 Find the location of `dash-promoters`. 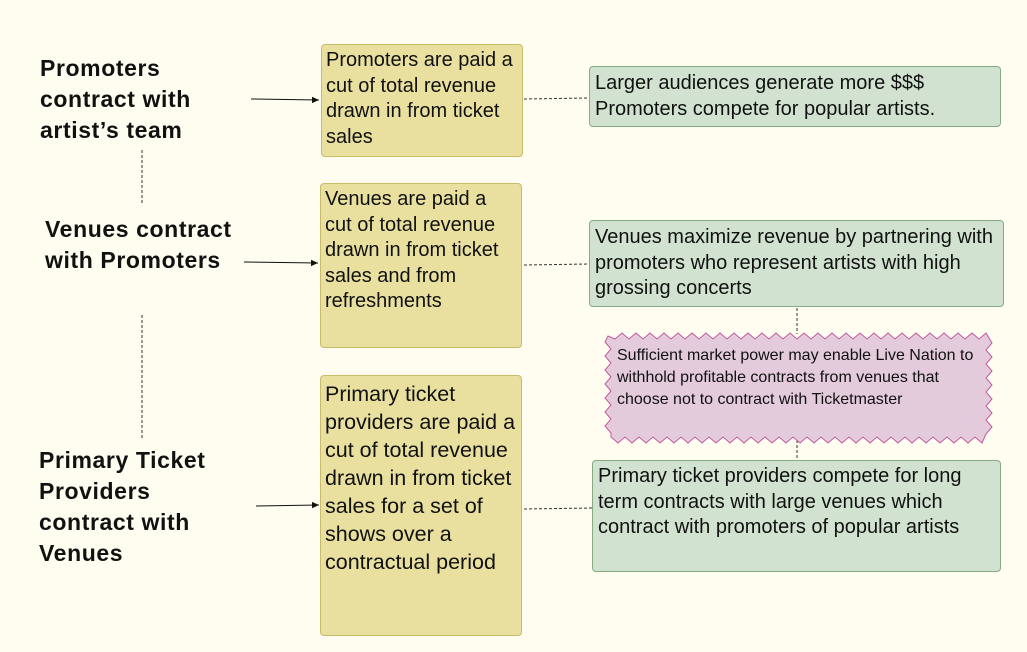

dash-promoters is located at coordinates (556, 98).